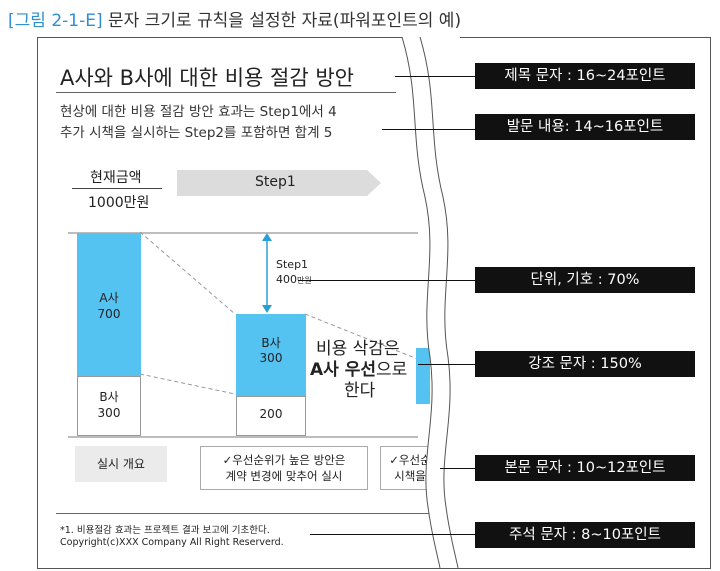 The height and width of the screenshot is (571, 720). Describe the element at coordinates (198, 112) in the screenshot. I see `body-line-1: 현상에 대한 비용 절감 방안 효과는 Step1에서 4` at that location.